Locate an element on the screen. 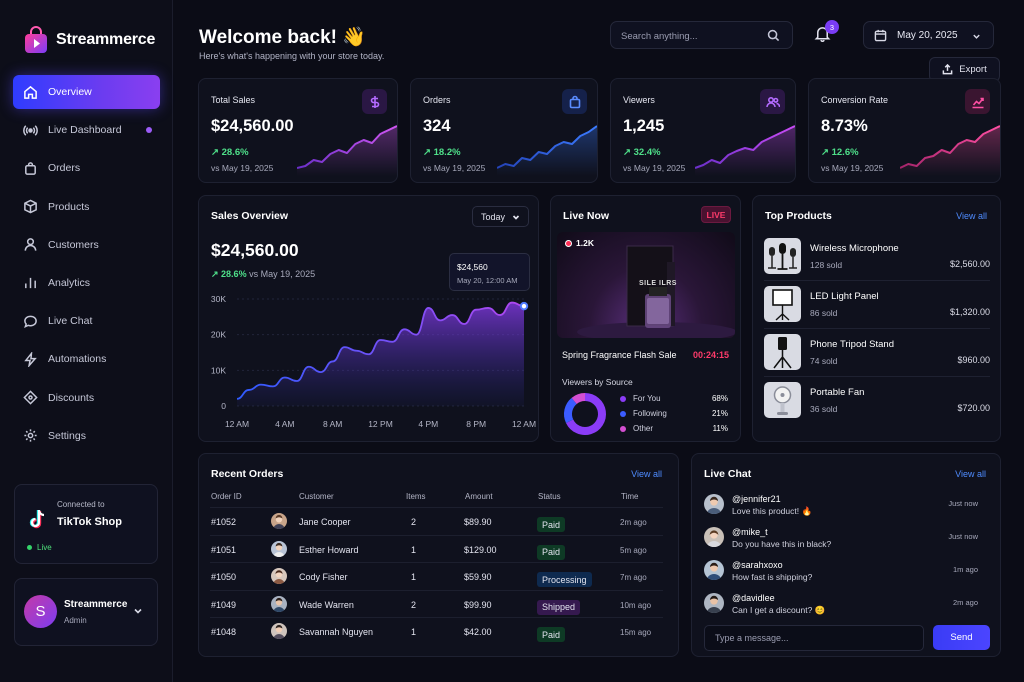 This screenshot has height=682, width=1024. tooltip-value: $24,560 is located at coordinates (472, 267).